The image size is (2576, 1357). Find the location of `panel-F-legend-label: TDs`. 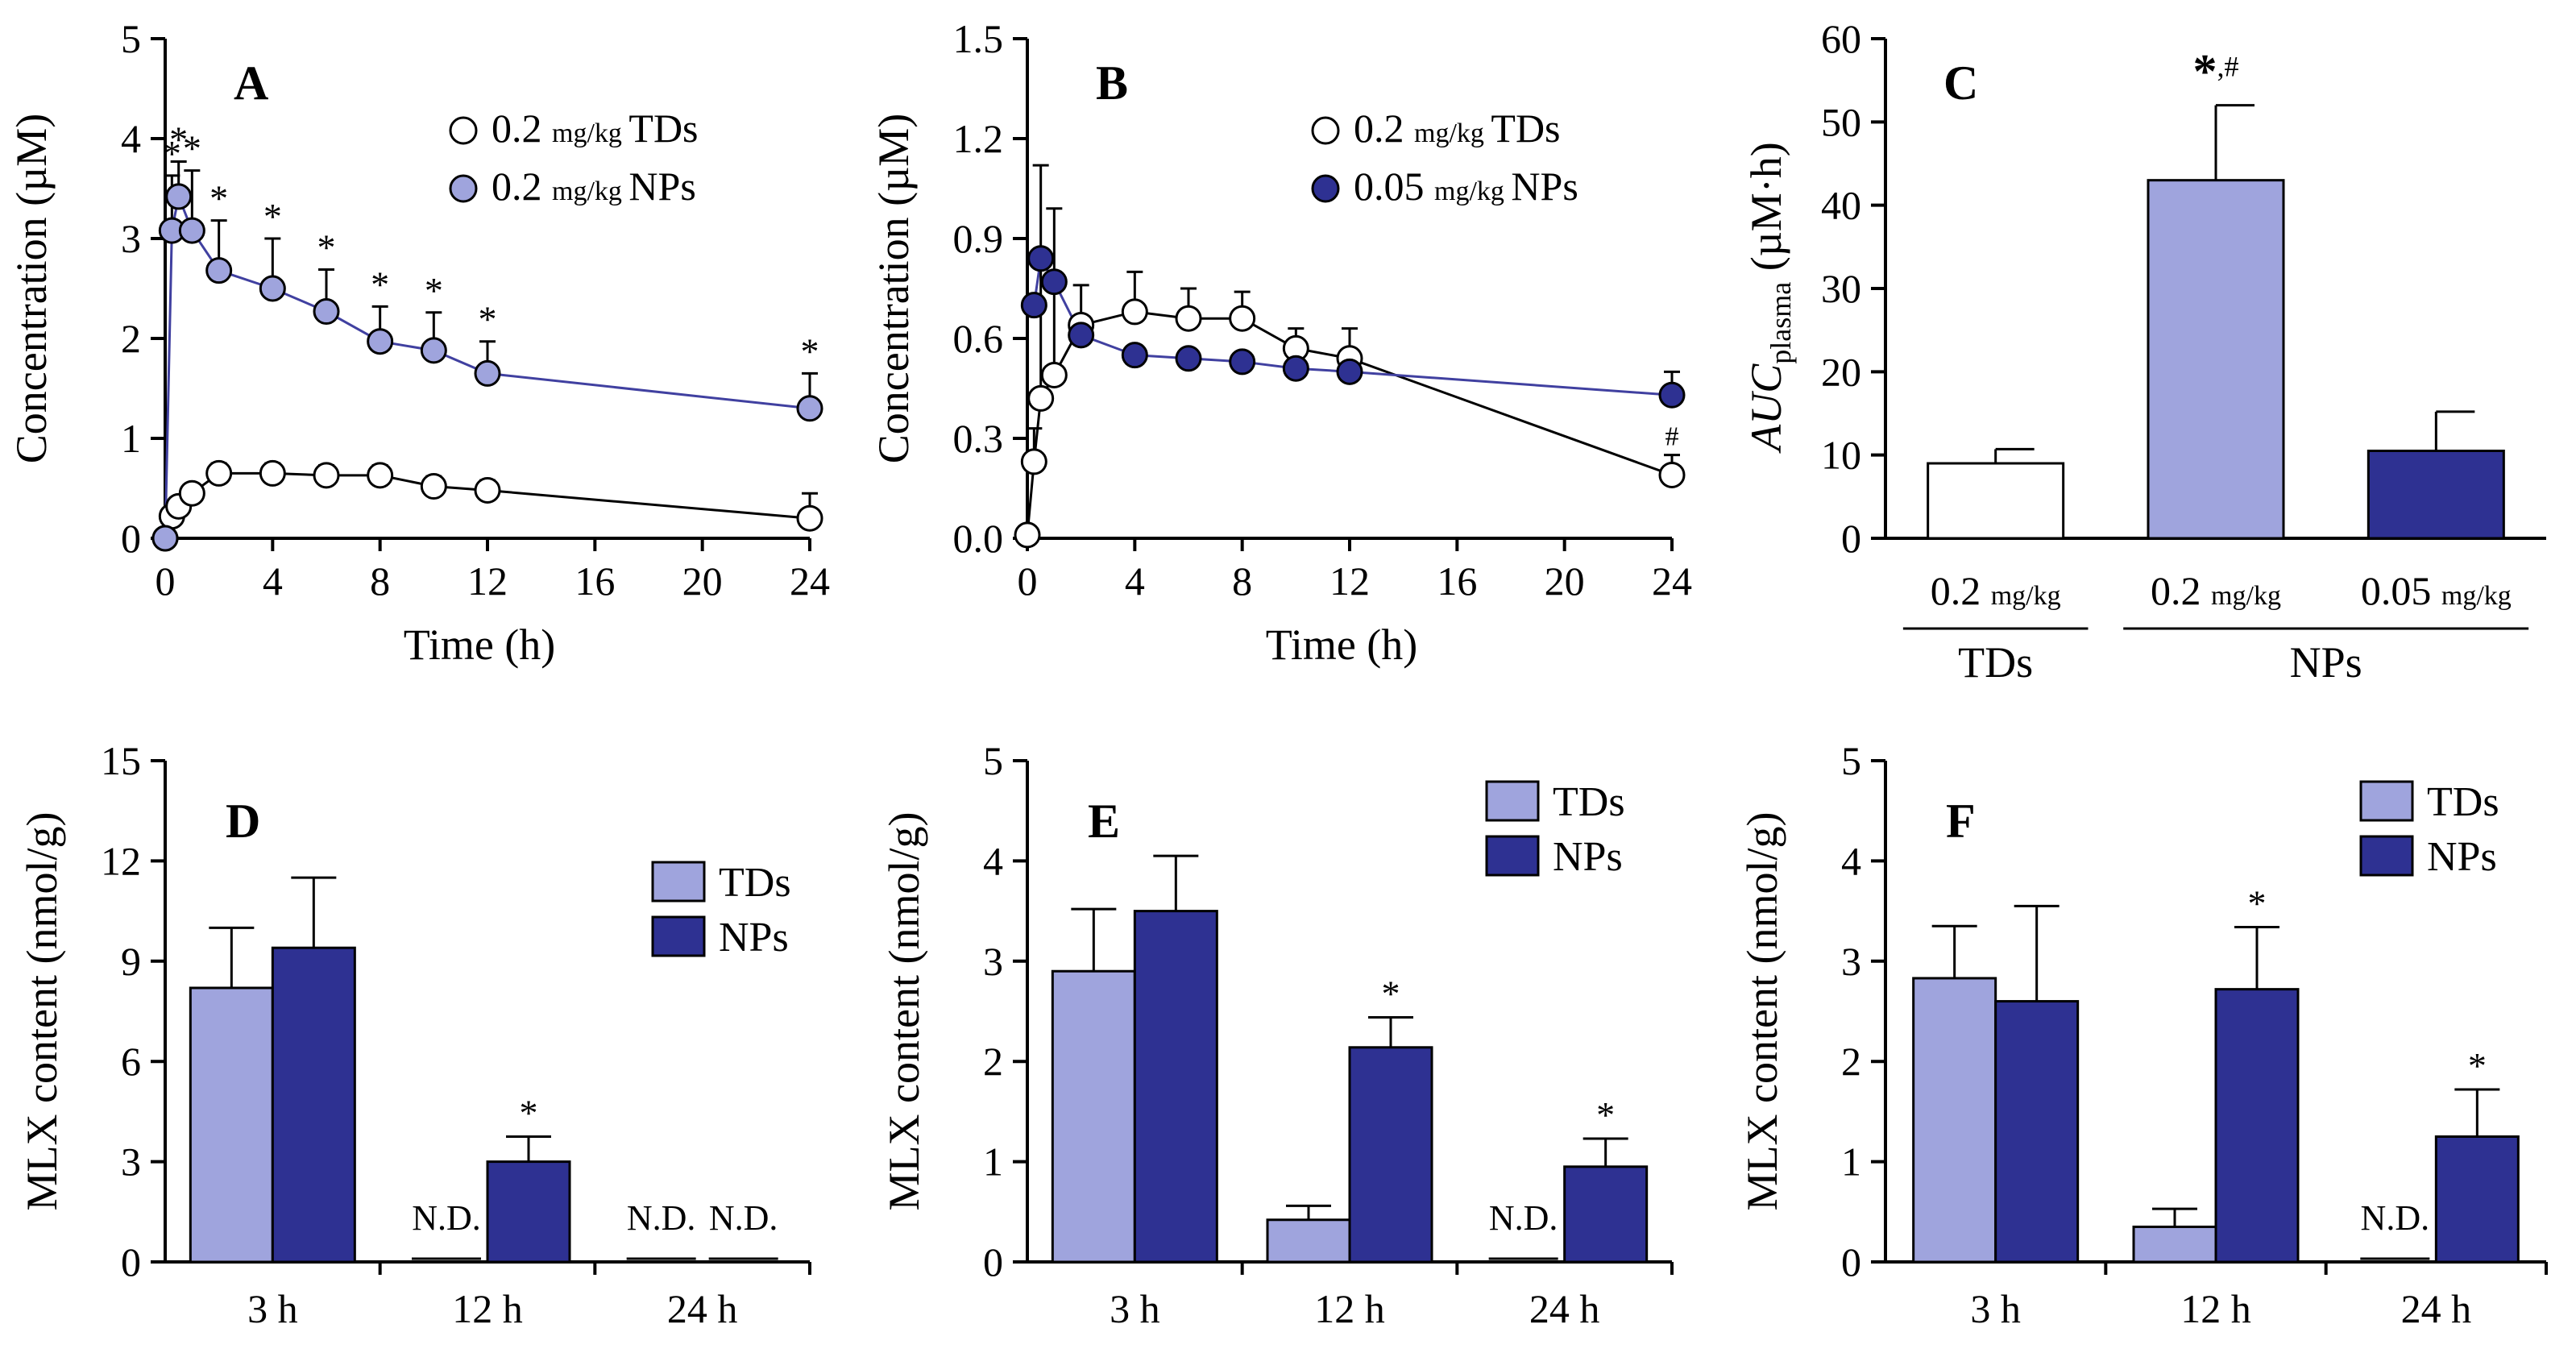

panel-F-legend-label: TDs is located at coordinates (2463, 802).